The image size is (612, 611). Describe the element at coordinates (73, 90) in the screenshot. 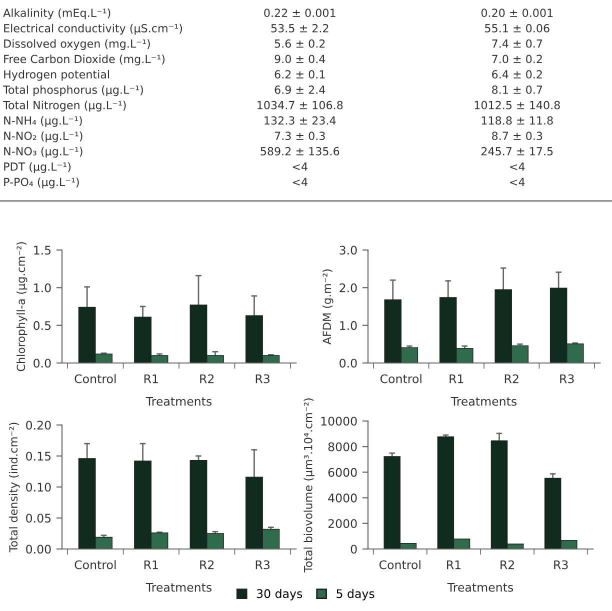

I see `text: Total phosphorus (µg.L⁻¹)` at that location.